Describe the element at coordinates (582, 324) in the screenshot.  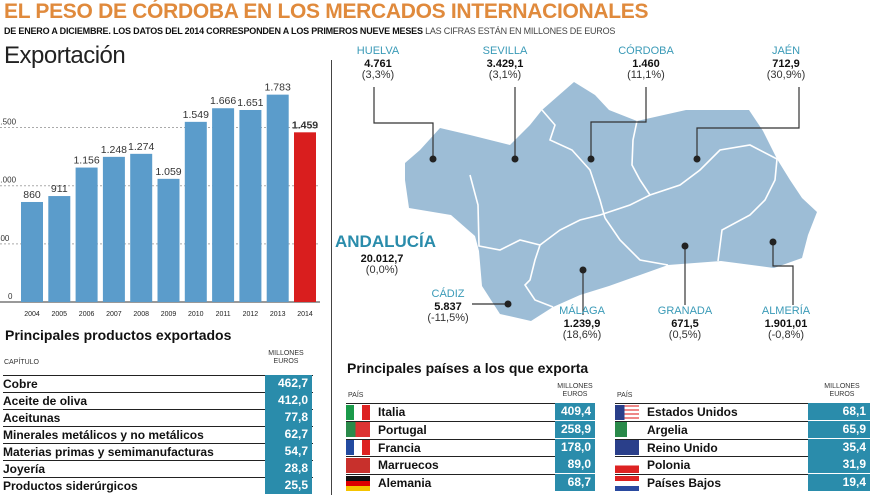
I see `province-value: 1.239,9` at that location.